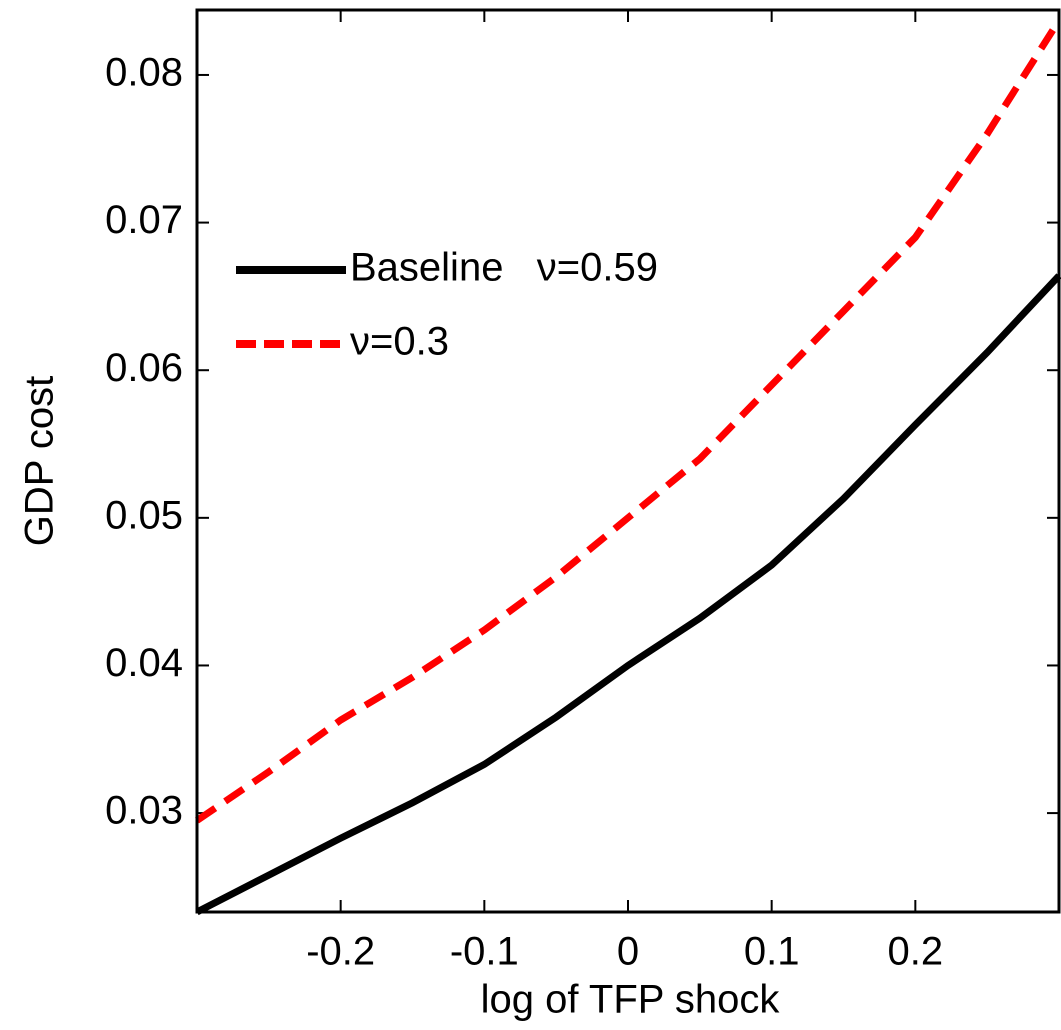 The width and height of the screenshot is (1061, 1030). Describe the element at coordinates (144, 663) in the screenshot. I see `y-tick-label: 0.04` at that location.